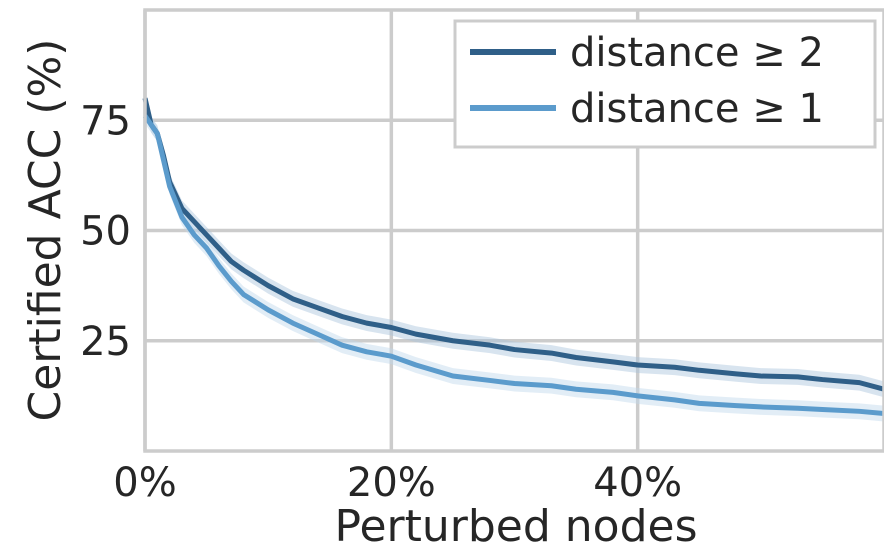 The image size is (884, 549). Describe the element at coordinates (516, 525) in the screenshot. I see `x-axis-title: Perturbed nodes` at that location.